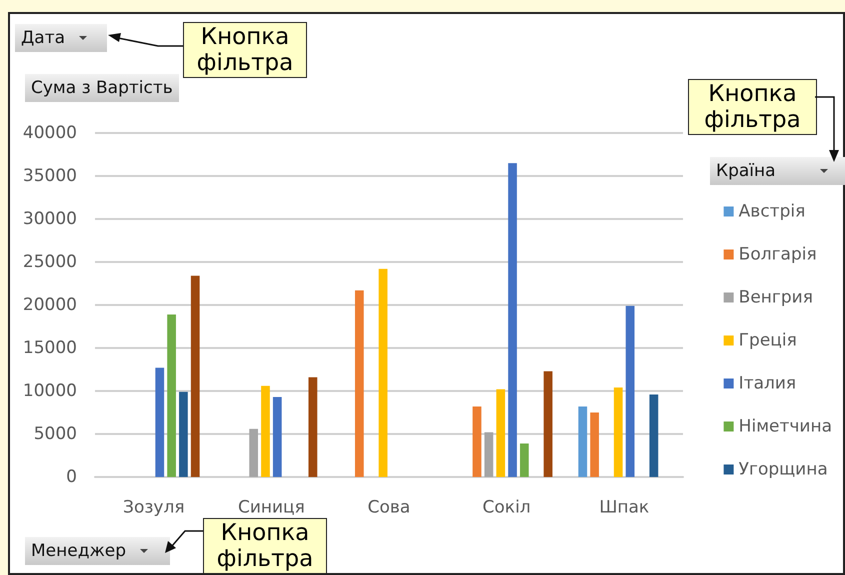  Describe the element at coordinates (49, 219) in the screenshot. I see `y-tick-label: 30000` at that location.